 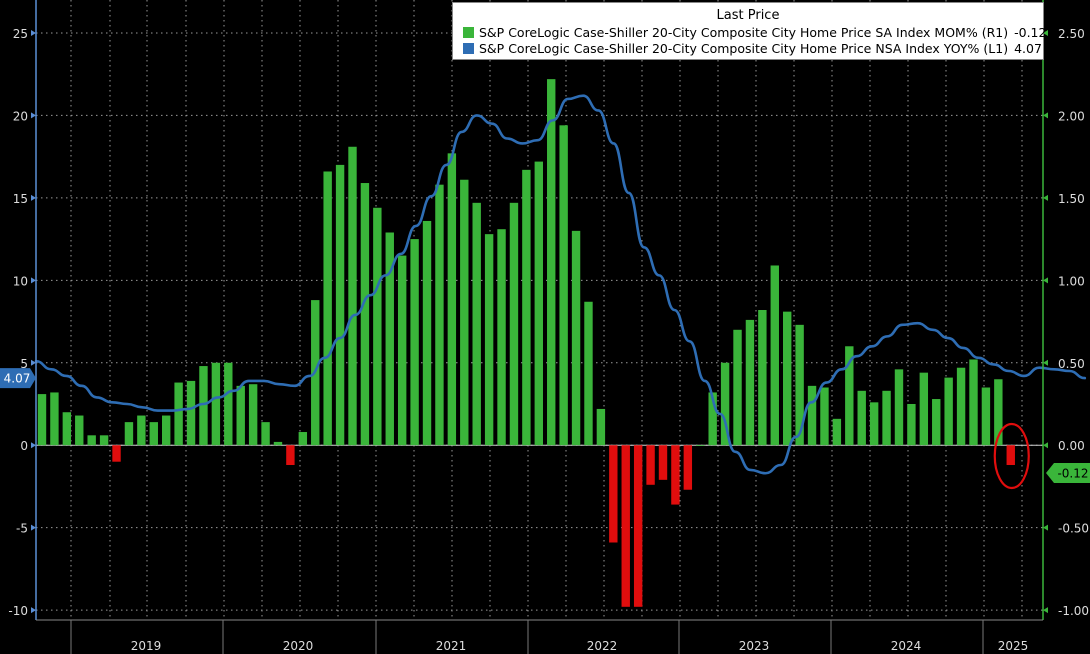 I want to click on right-tick-label: 1.50, so click(x=1071, y=199).